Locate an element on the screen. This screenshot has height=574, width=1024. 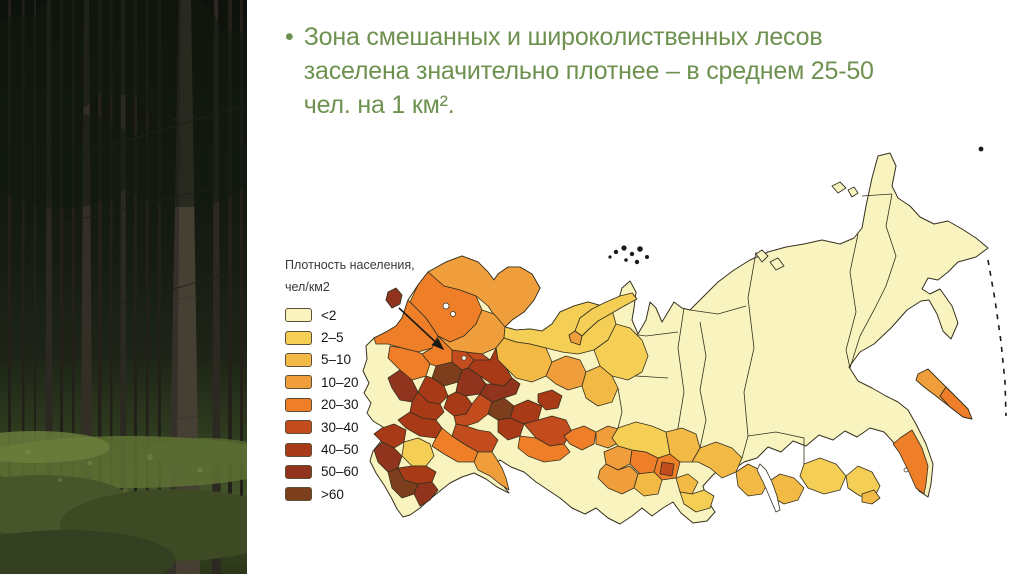
legend-item: 40–50 is located at coordinates (350, 449).